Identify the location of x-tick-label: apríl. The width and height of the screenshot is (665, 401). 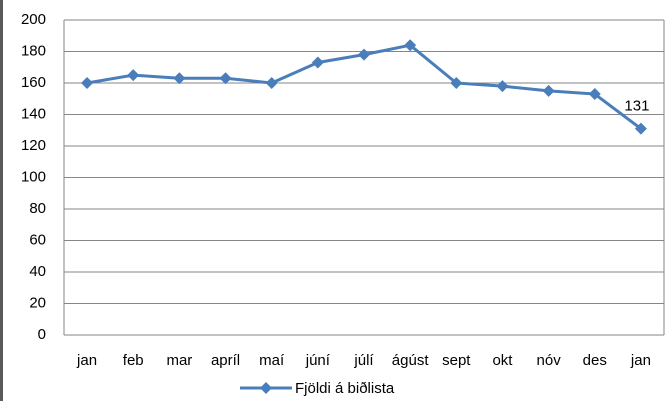
(225, 360).